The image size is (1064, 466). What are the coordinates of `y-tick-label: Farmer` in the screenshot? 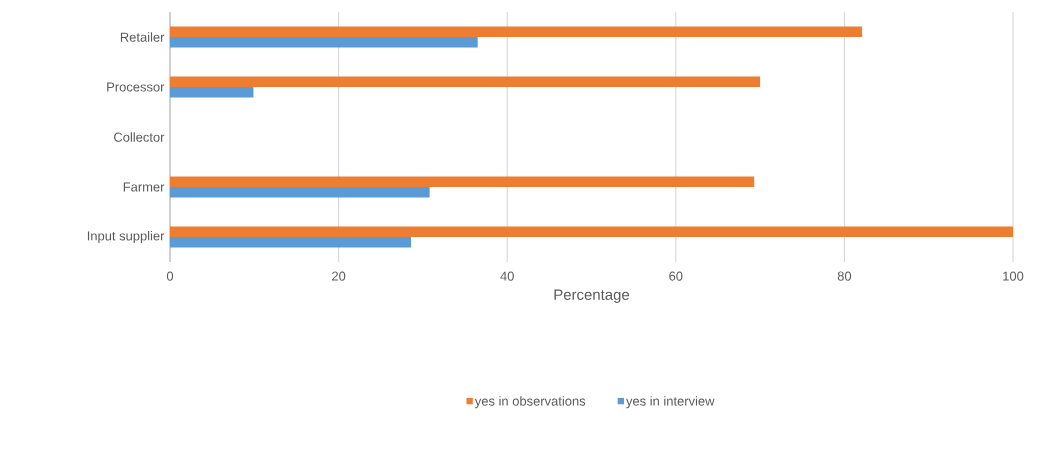 It's located at (144, 187).